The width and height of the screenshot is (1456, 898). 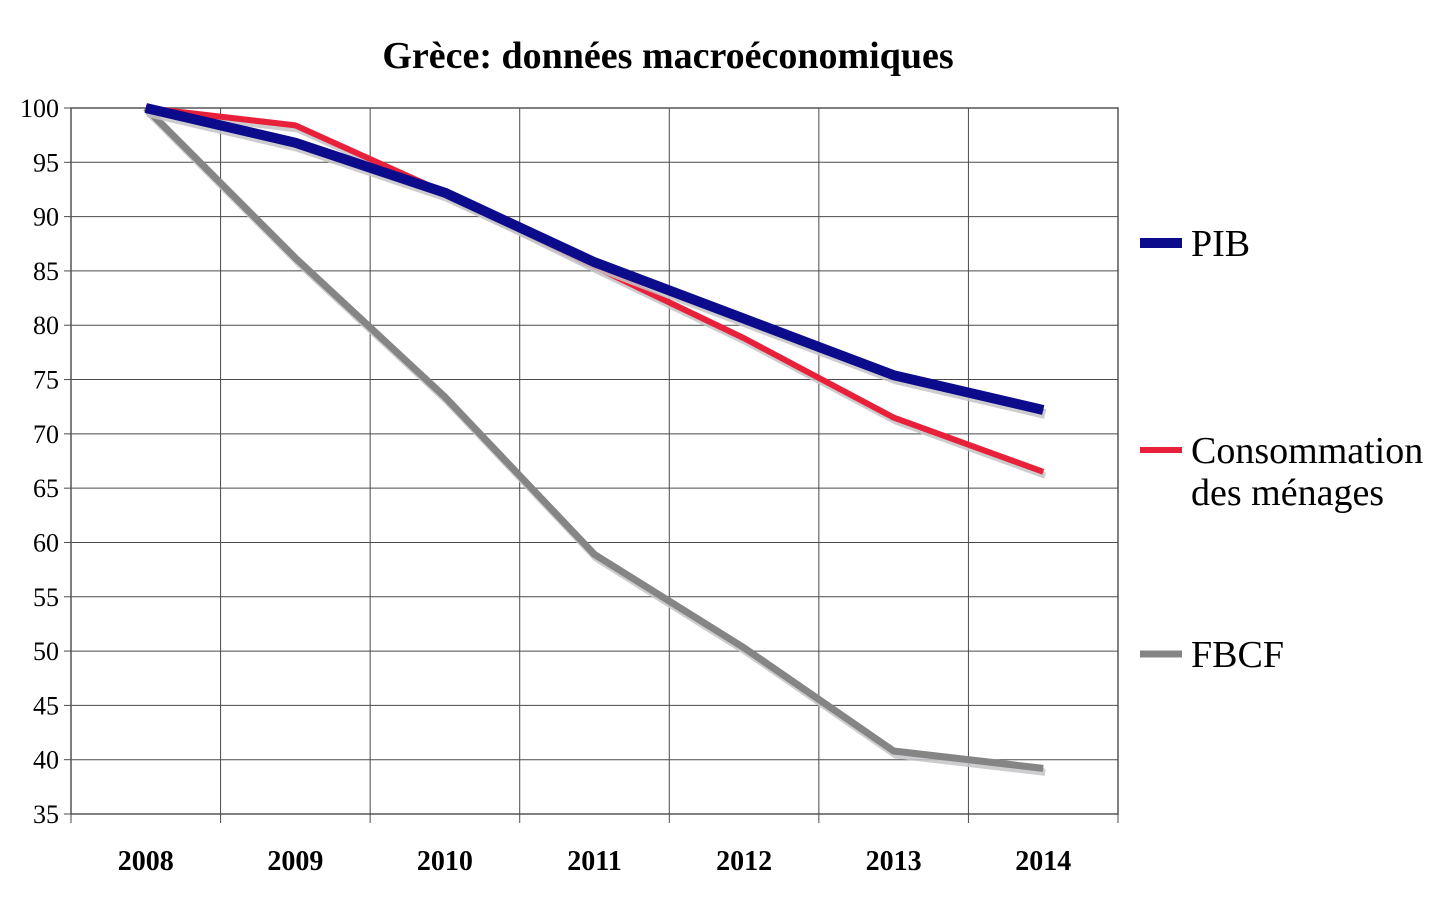 What do you see at coordinates (46, 325) in the screenshot?
I see `y-tick-label: 80` at bounding box center [46, 325].